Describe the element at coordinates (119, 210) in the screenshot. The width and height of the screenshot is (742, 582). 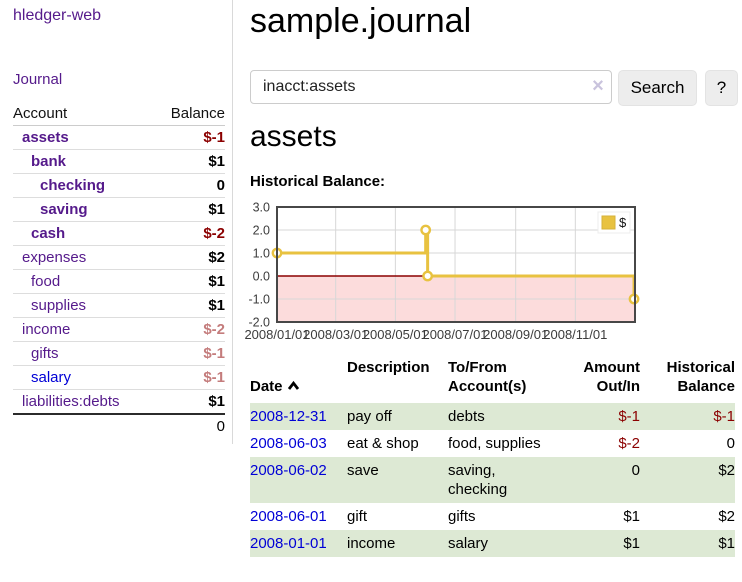
I see `account-row: saving $1` at that location.